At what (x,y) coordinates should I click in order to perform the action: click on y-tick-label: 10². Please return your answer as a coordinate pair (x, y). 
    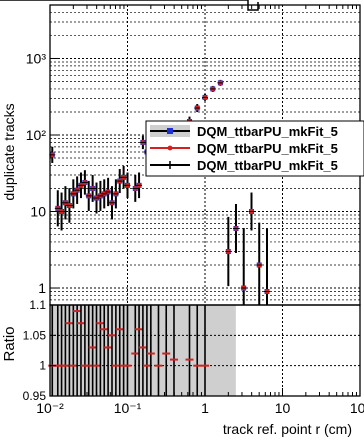
    Looking at the image, I should click on (36, 135).